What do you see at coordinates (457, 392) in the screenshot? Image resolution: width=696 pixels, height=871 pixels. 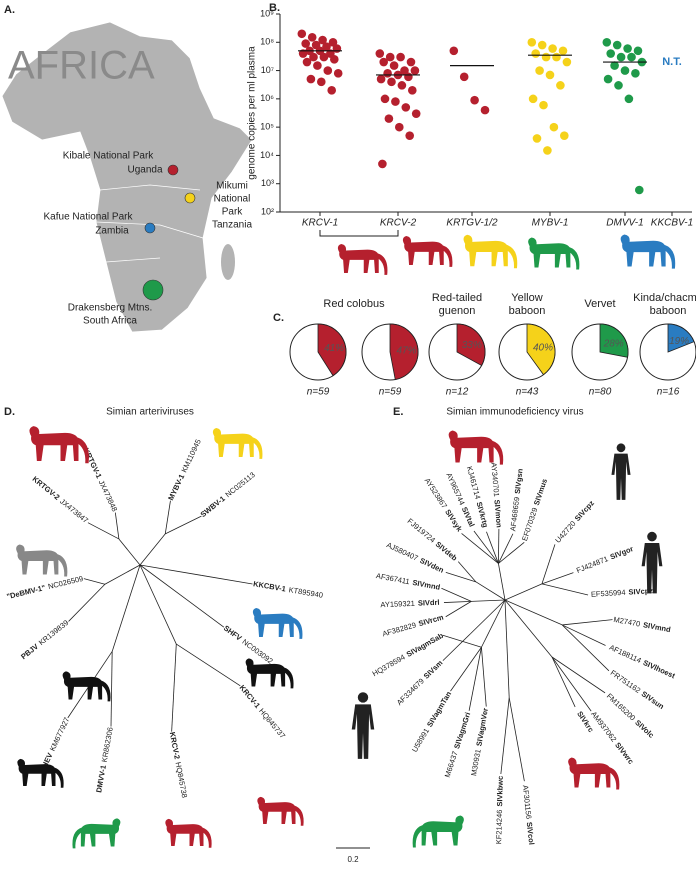 I see `pie-category: n=12` at bounding box center [457, 392].